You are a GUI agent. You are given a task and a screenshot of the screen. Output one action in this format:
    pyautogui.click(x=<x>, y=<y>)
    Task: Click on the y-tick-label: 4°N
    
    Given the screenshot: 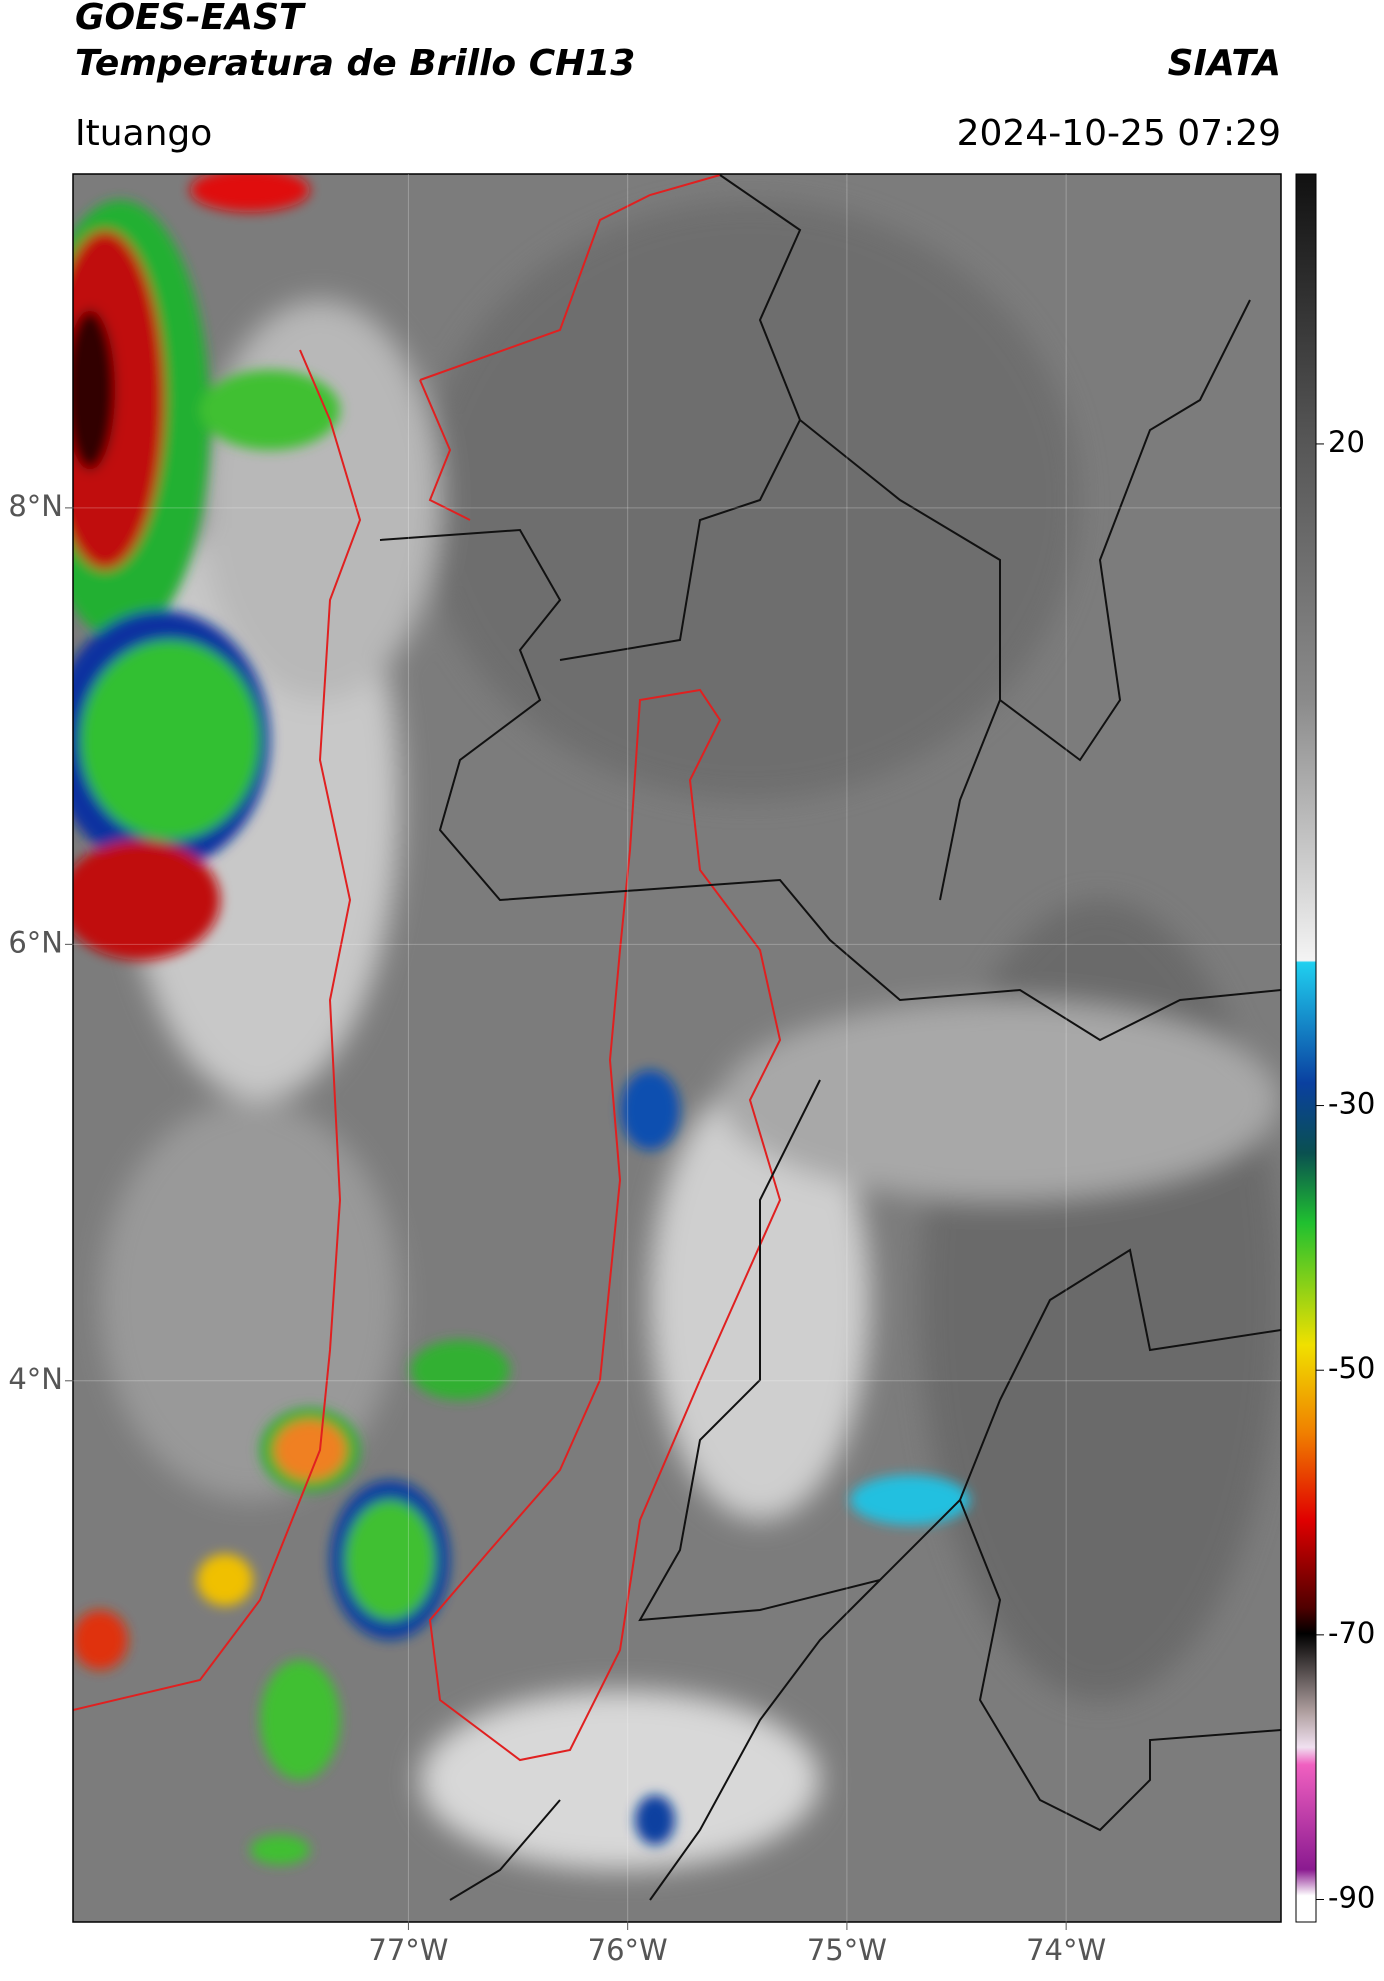 What is the action you would take?
    pyautogui.click(x=35, y=1379)
    